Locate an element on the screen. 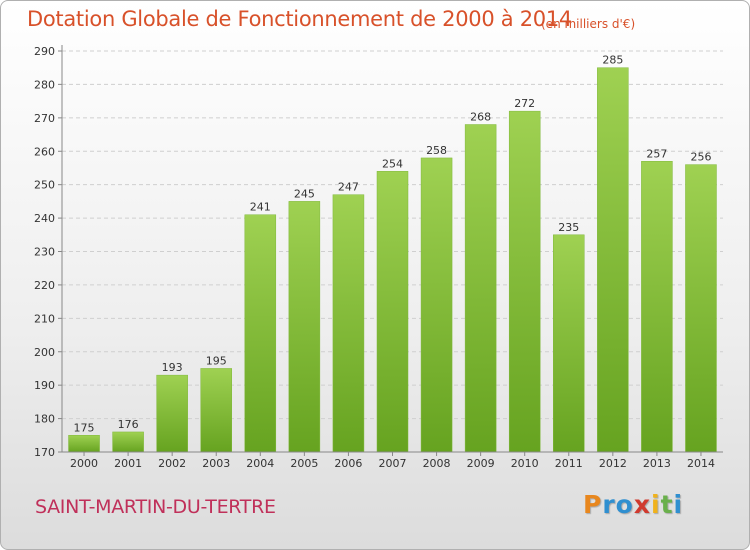  bar-2010 is located at coordinates (524, 281).